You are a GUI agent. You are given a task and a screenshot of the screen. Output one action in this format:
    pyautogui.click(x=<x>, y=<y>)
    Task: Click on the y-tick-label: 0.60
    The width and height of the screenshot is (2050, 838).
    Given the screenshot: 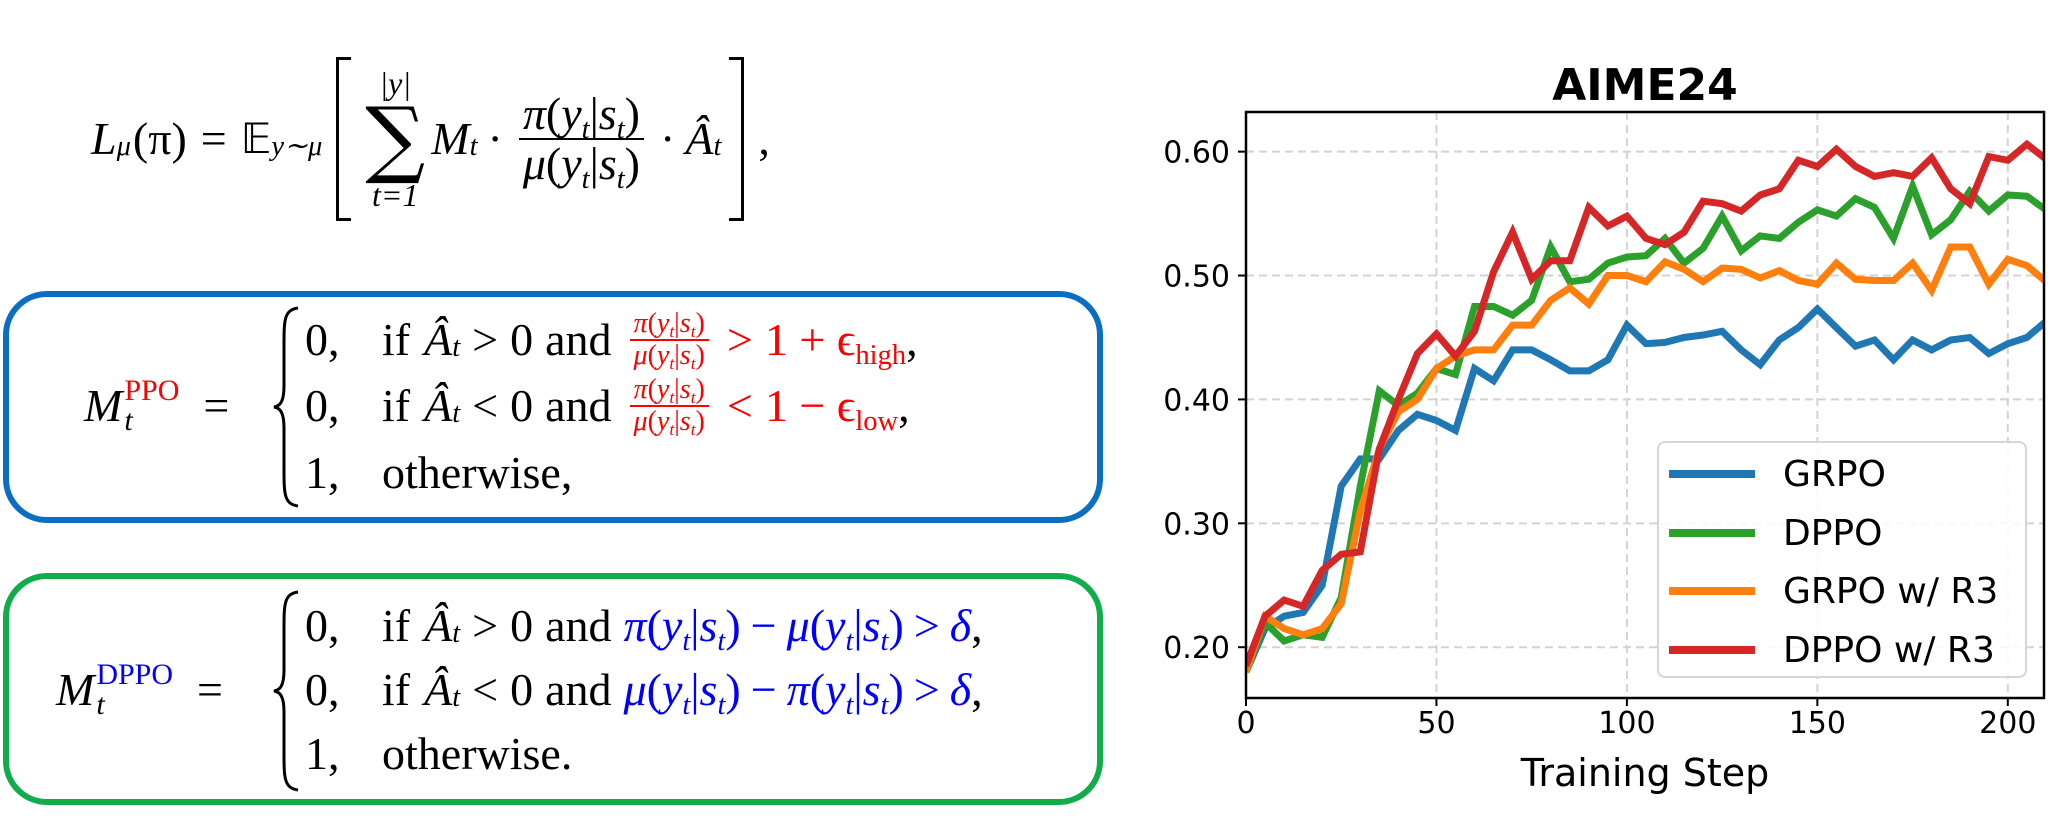 What is the action you would take?
    pyautogui.click(x=1196, y=153)
    